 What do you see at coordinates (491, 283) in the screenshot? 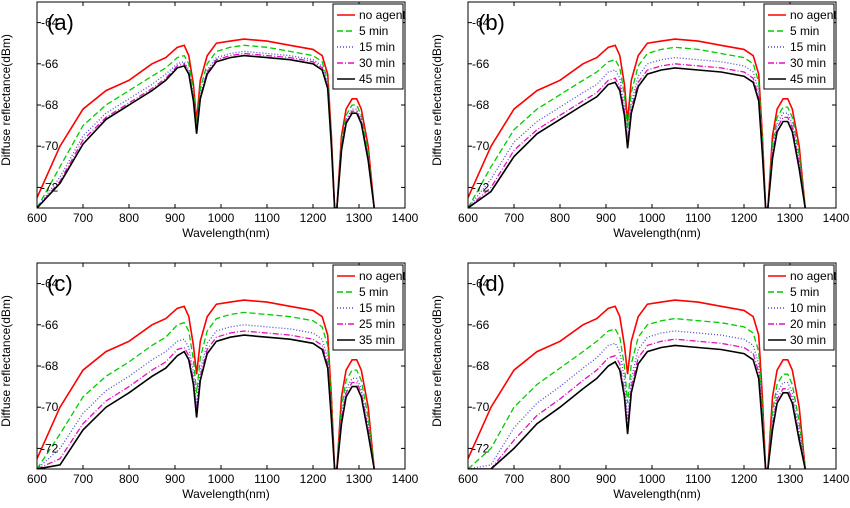
I see `panel-label: (d)` at bounding box center [491, 283].